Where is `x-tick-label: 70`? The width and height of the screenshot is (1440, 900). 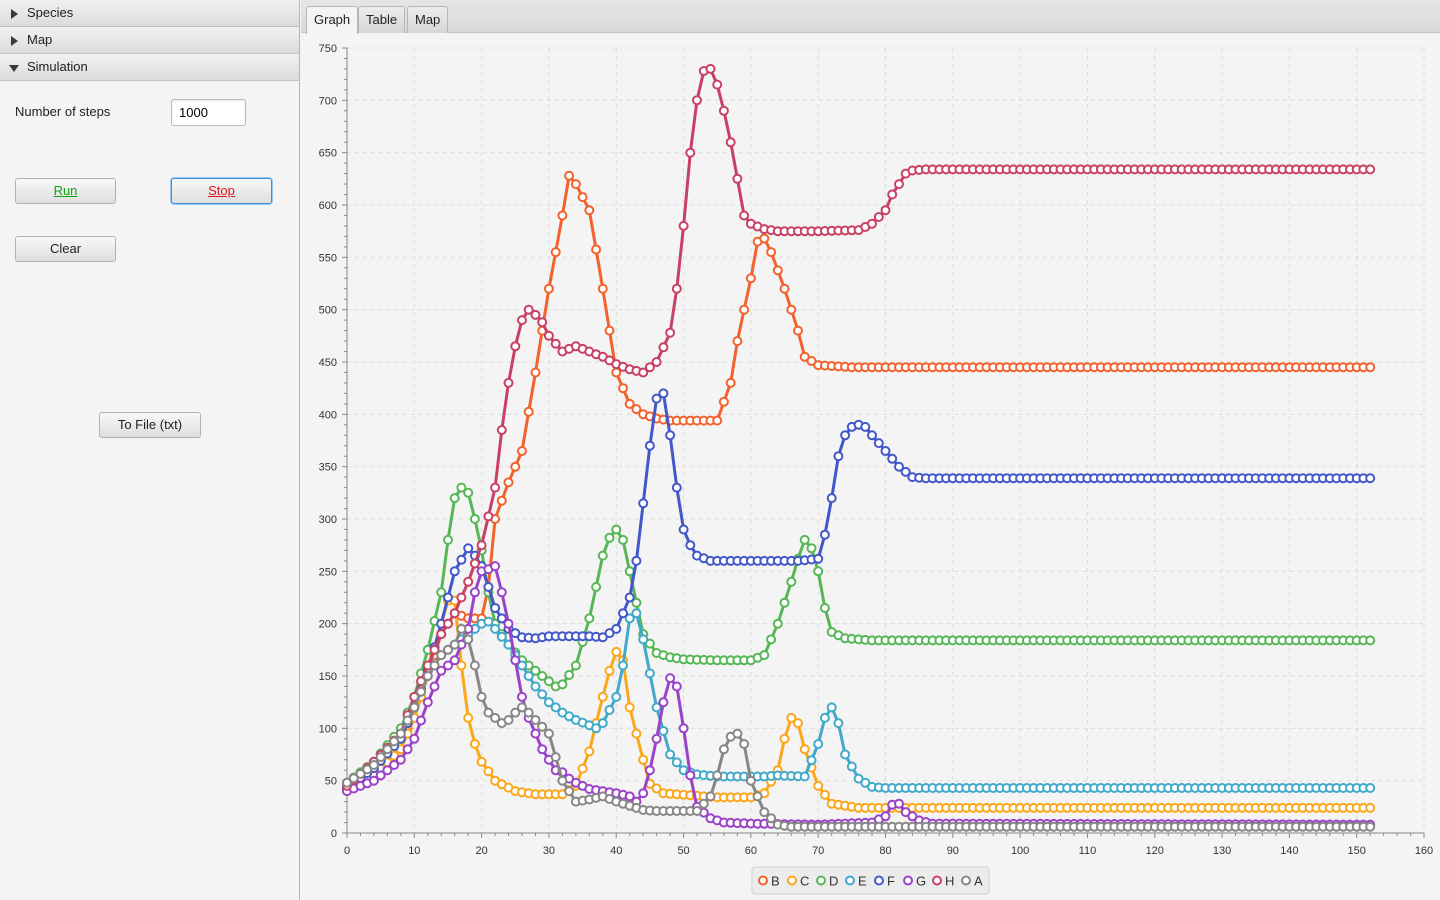
x-tick-label: 70 is located at coordinates (818, 851).